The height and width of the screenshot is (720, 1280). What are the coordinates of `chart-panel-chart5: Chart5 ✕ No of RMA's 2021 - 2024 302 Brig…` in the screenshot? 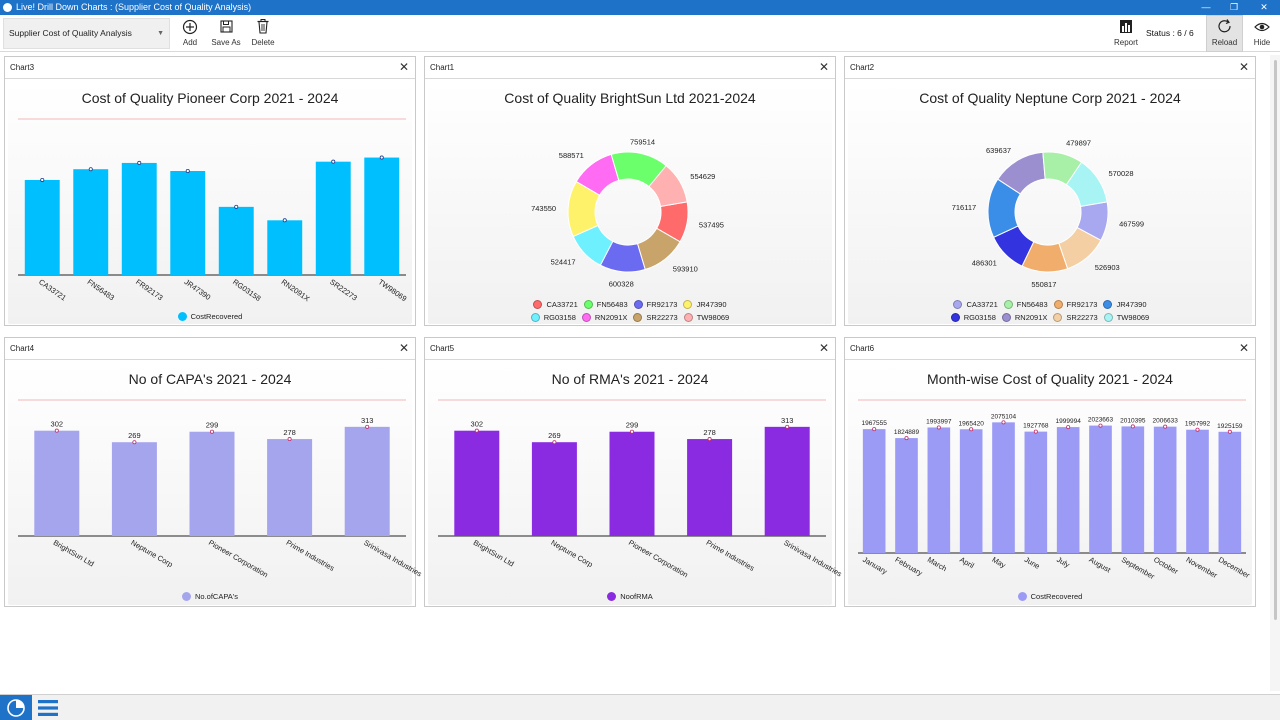 It's located at (634, 472).